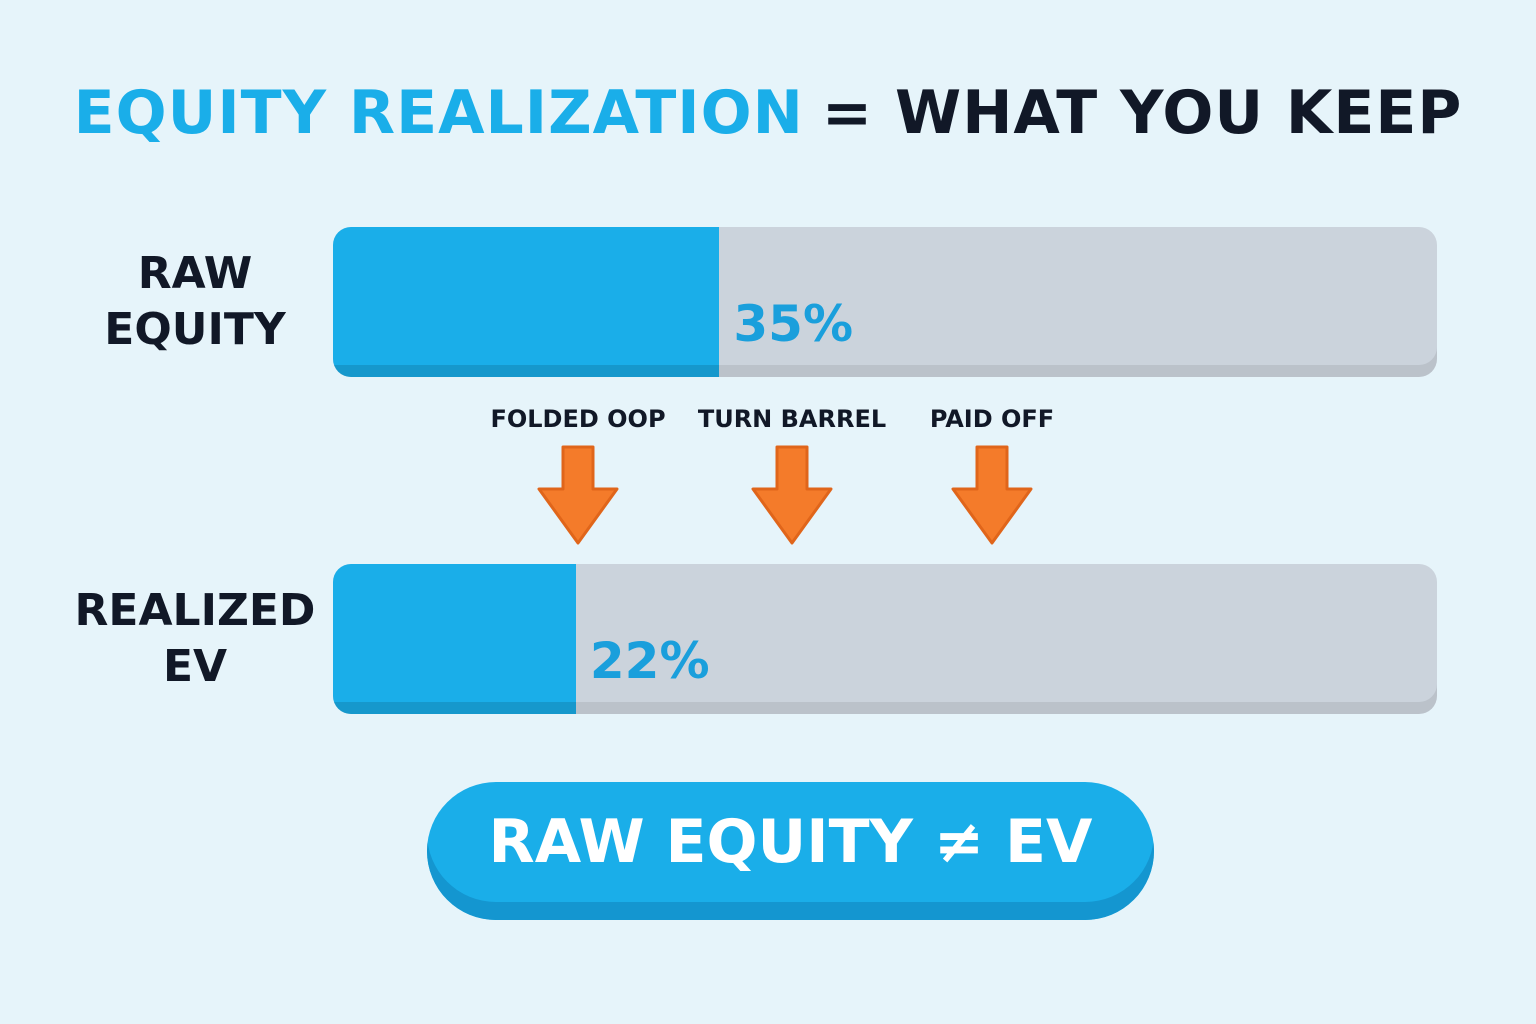 This screenshot has height=1024, width=1536. Describe the element at coordinates (885, 302) in the screenshot. I see `bar-track: 35%` at that location.